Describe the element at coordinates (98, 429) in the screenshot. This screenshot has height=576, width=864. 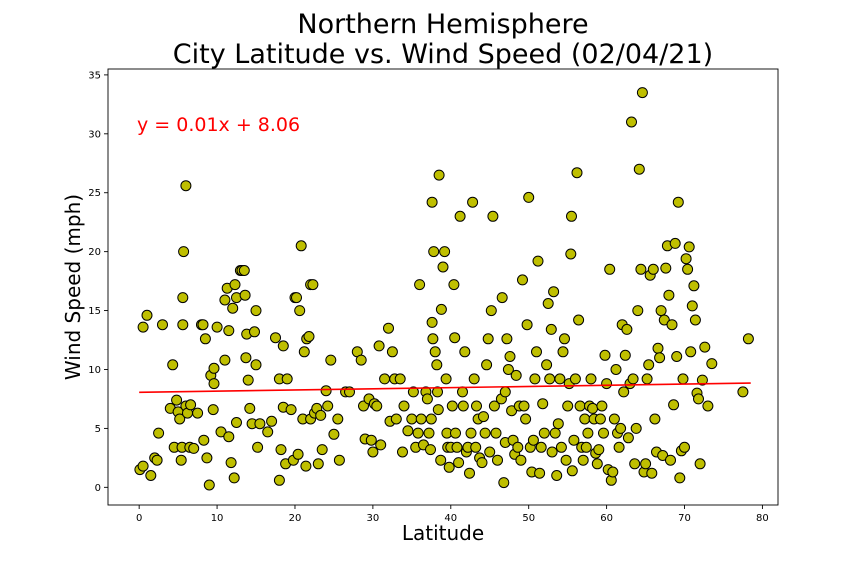
I see `y-tick-label: 5` at that location.